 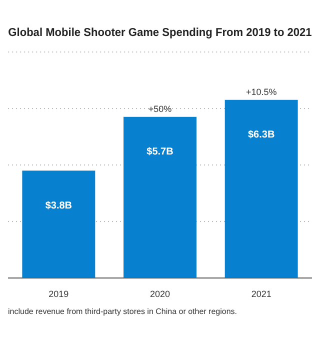 What do you see at coordinates (160, 294) in the screenshot?
I see `x-tick-label: 2020` at bounding box center [160, 294].